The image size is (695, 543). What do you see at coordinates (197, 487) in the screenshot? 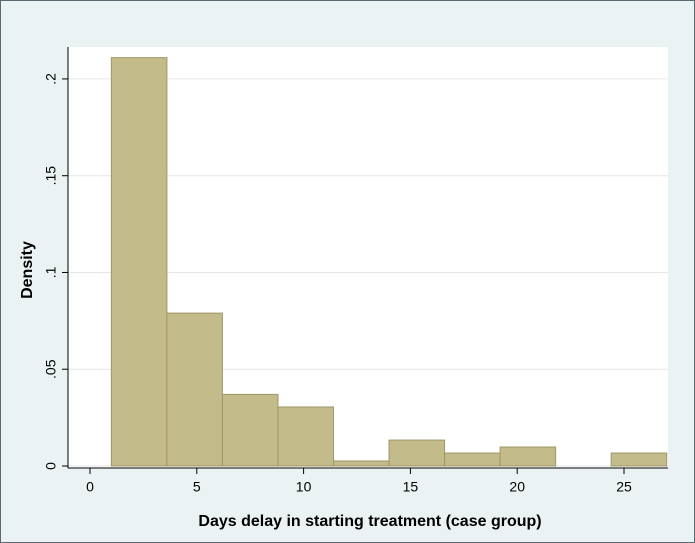
I see `x-tick-label: 5` at bounding box center [197, 487].